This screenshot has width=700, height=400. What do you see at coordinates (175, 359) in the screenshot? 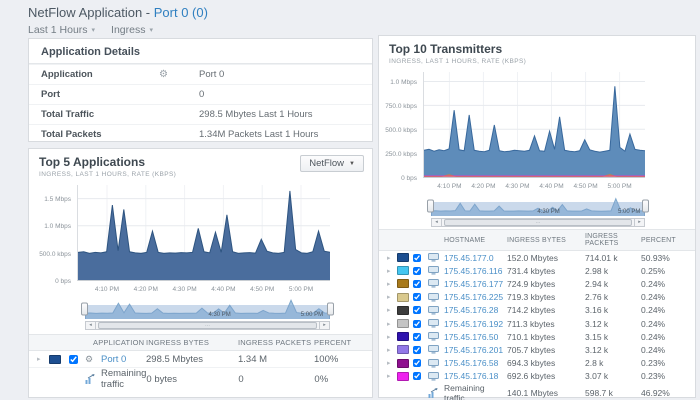
I see `cell-bytes: 298.5 Mbytes` at bounding box center [175, 359].